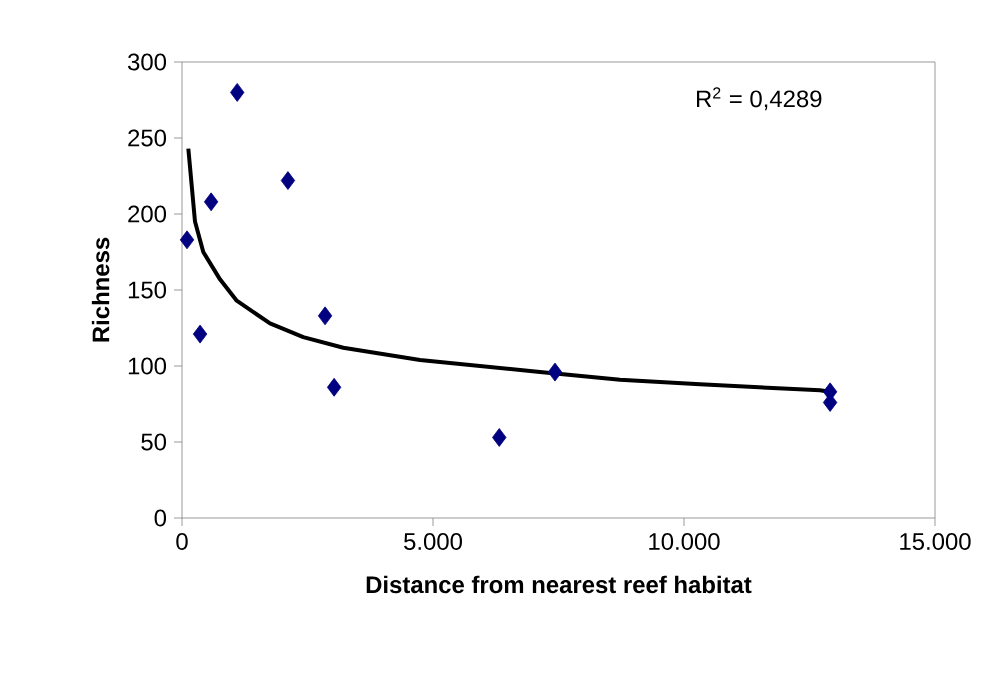 The width and height of the screenshot is (1001, 680). Describe the element at coordinates (147, 138) in the screenshot. I see `y-tick-label: 250` at that location.